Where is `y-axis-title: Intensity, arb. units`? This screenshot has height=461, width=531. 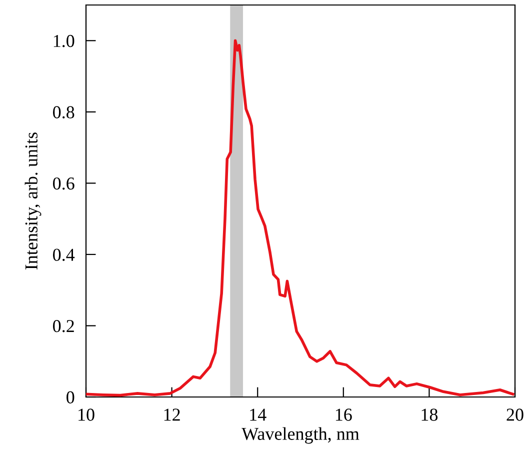
y-axis-title: Intensity, arb. units is located at coordinates (33, 201).